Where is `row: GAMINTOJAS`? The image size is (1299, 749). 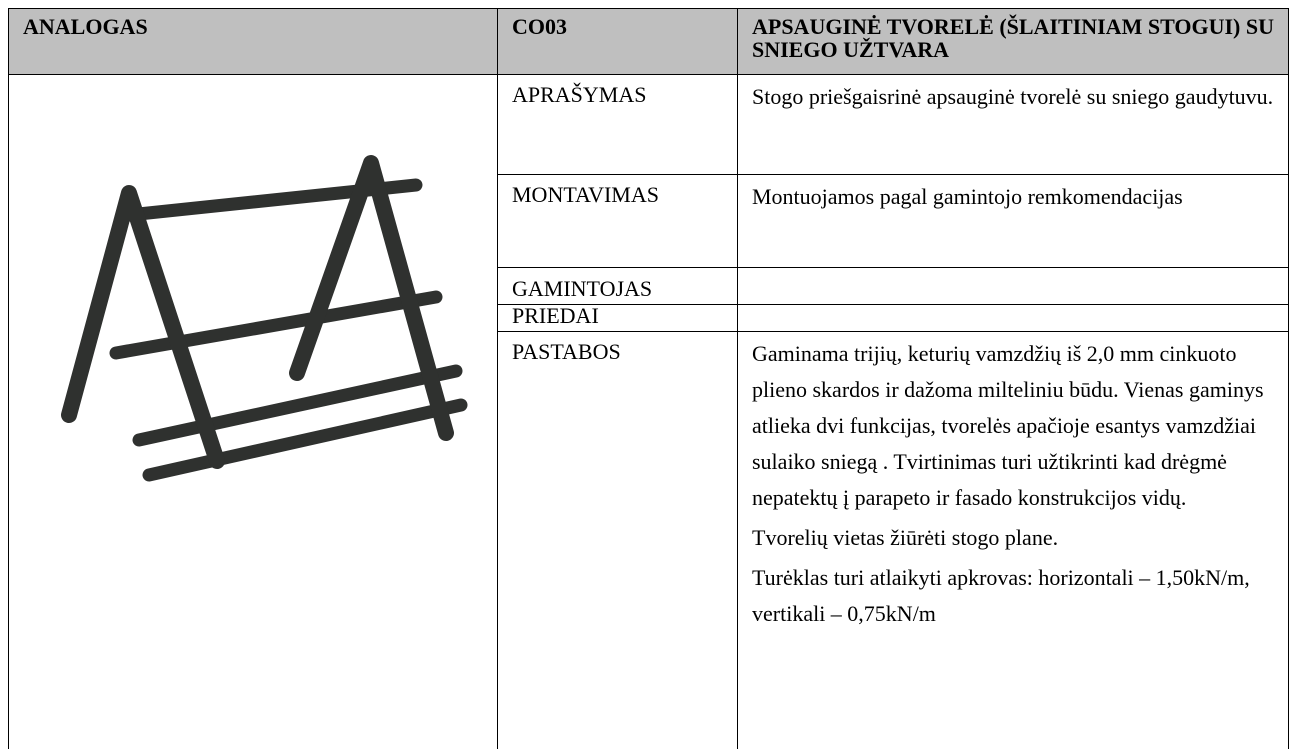 row: GAMINTOJAS is located at coordinates (649, 286).